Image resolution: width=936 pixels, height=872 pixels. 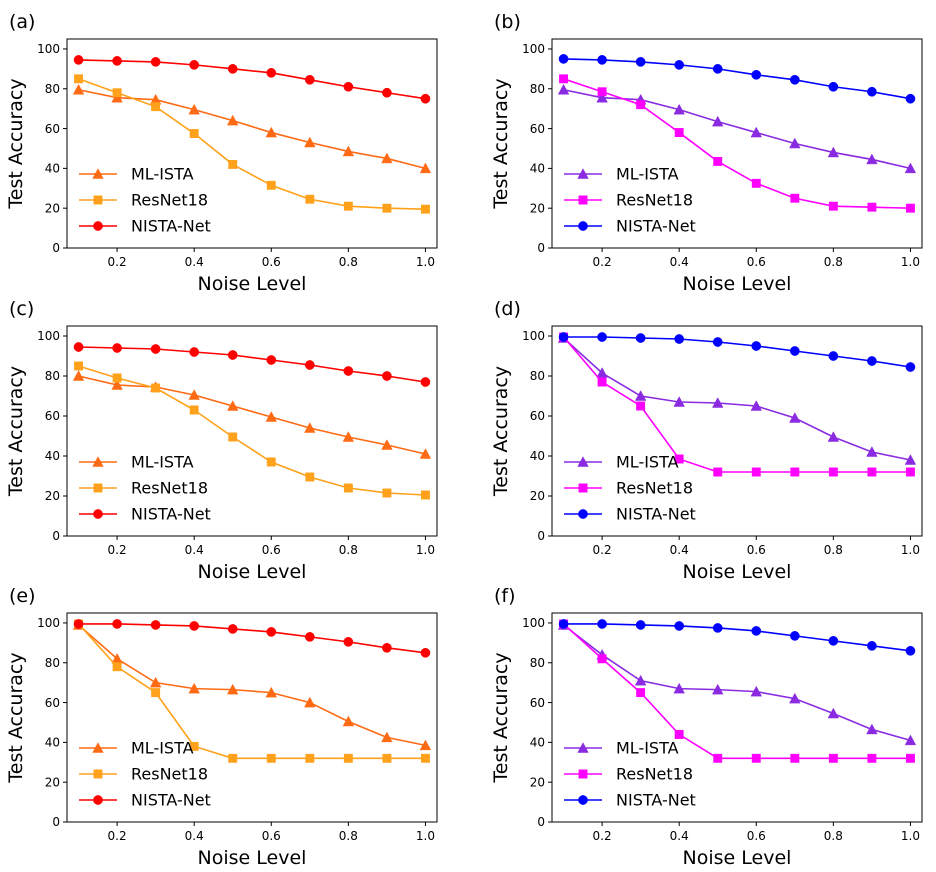 What do you see at coordinates (271, 836) in the screenshot?
I see `x-tick-label: 0.6` at bounding box center [271, 836].